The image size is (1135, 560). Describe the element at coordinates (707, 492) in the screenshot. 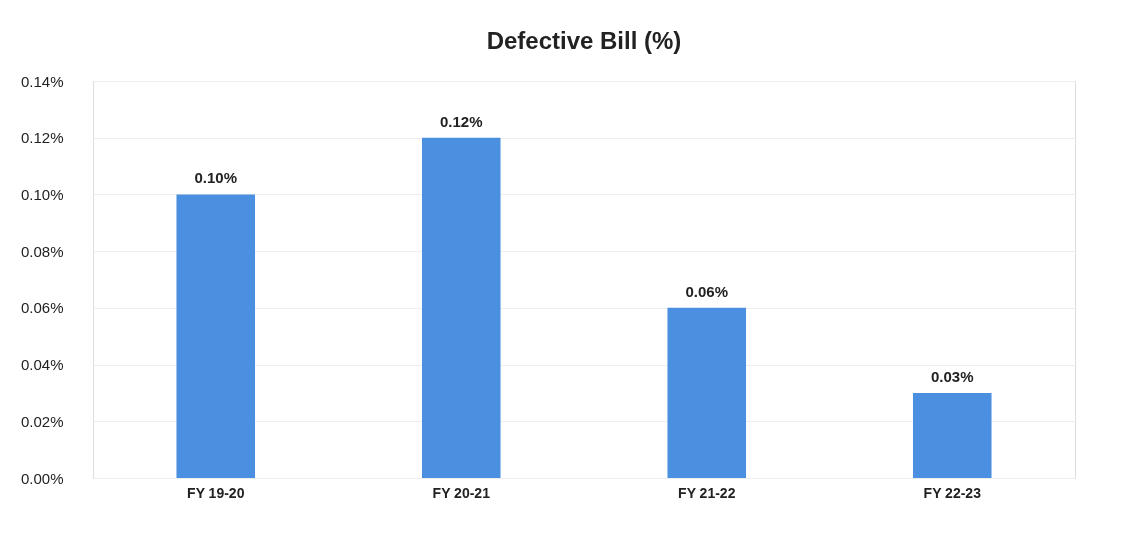

I see `x-tick-label: FY 21-22` at that location.